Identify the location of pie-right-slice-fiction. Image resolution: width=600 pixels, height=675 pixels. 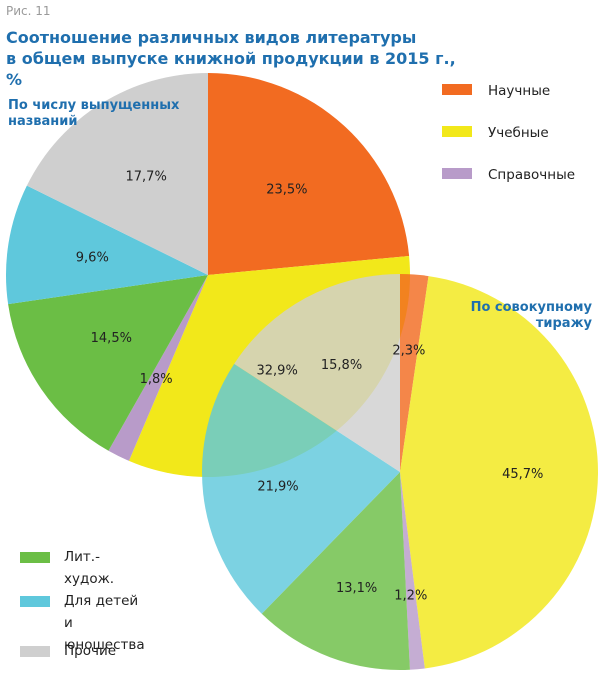
(335, 571).